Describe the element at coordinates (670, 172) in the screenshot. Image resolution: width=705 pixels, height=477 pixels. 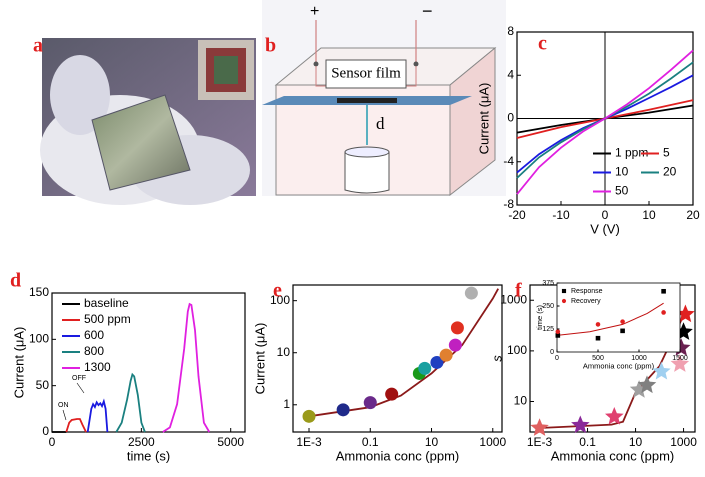
I see `legend-label: 20` at that location.